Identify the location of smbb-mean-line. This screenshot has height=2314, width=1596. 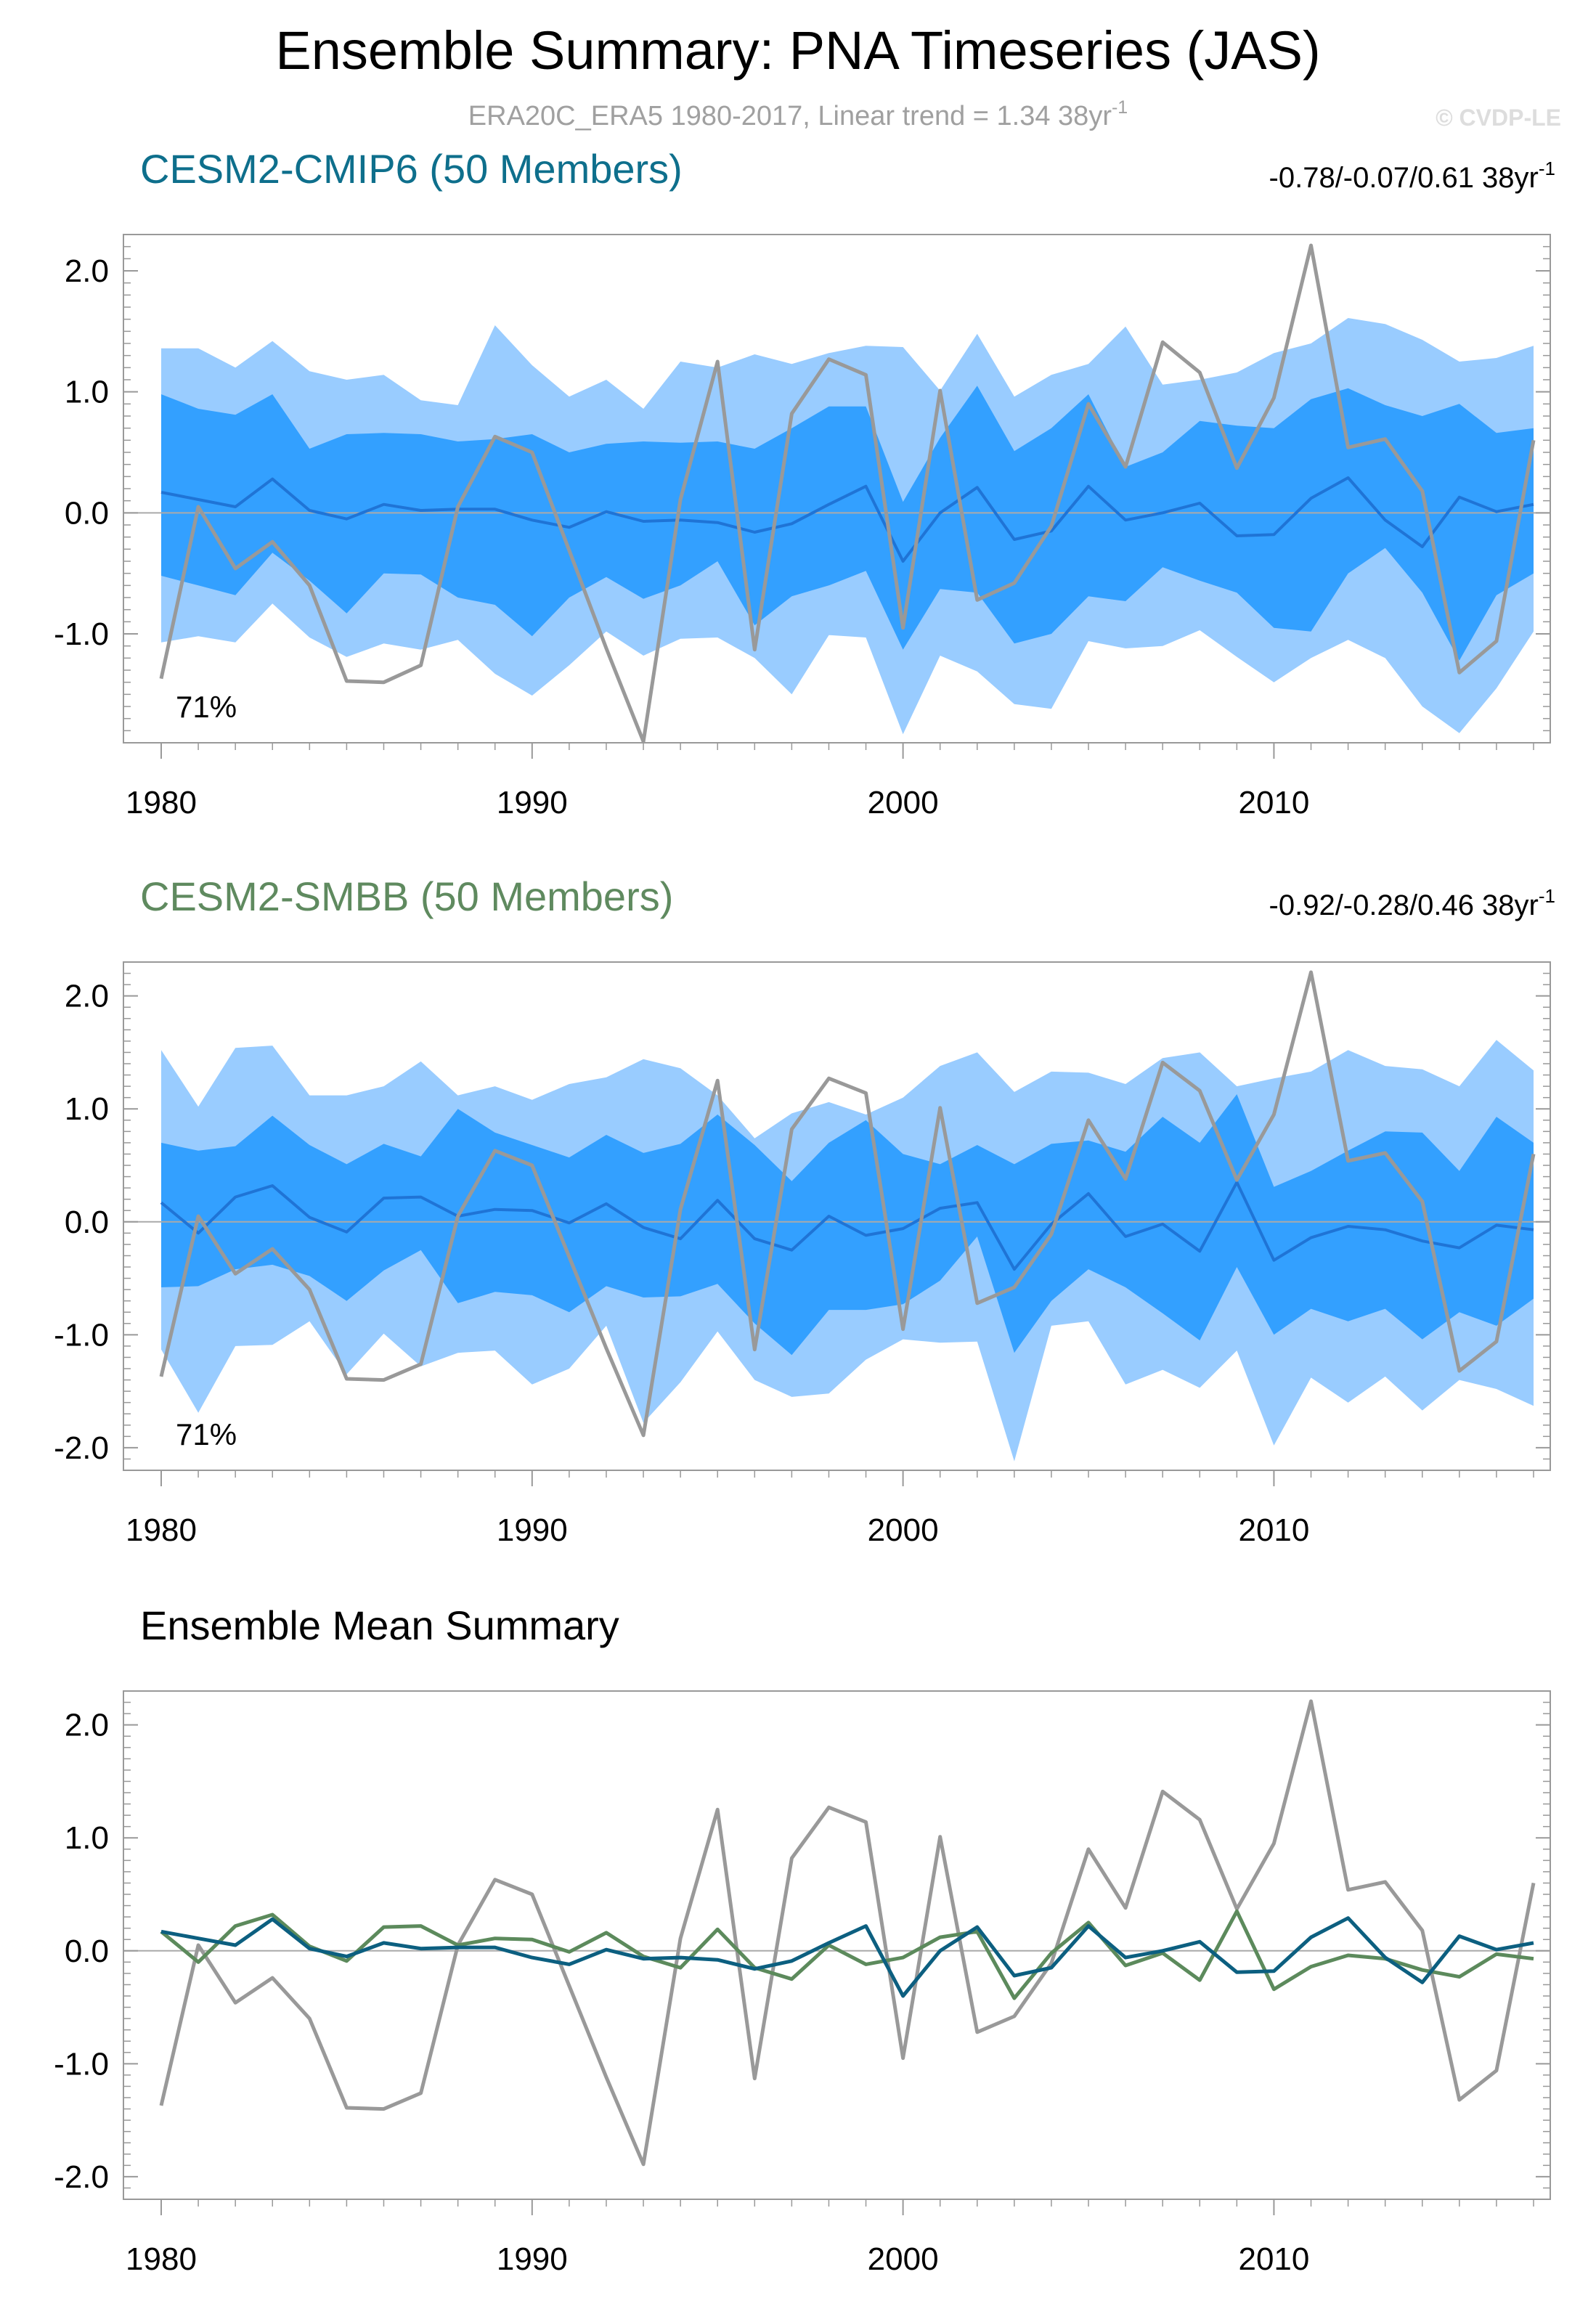
(847, 1955).